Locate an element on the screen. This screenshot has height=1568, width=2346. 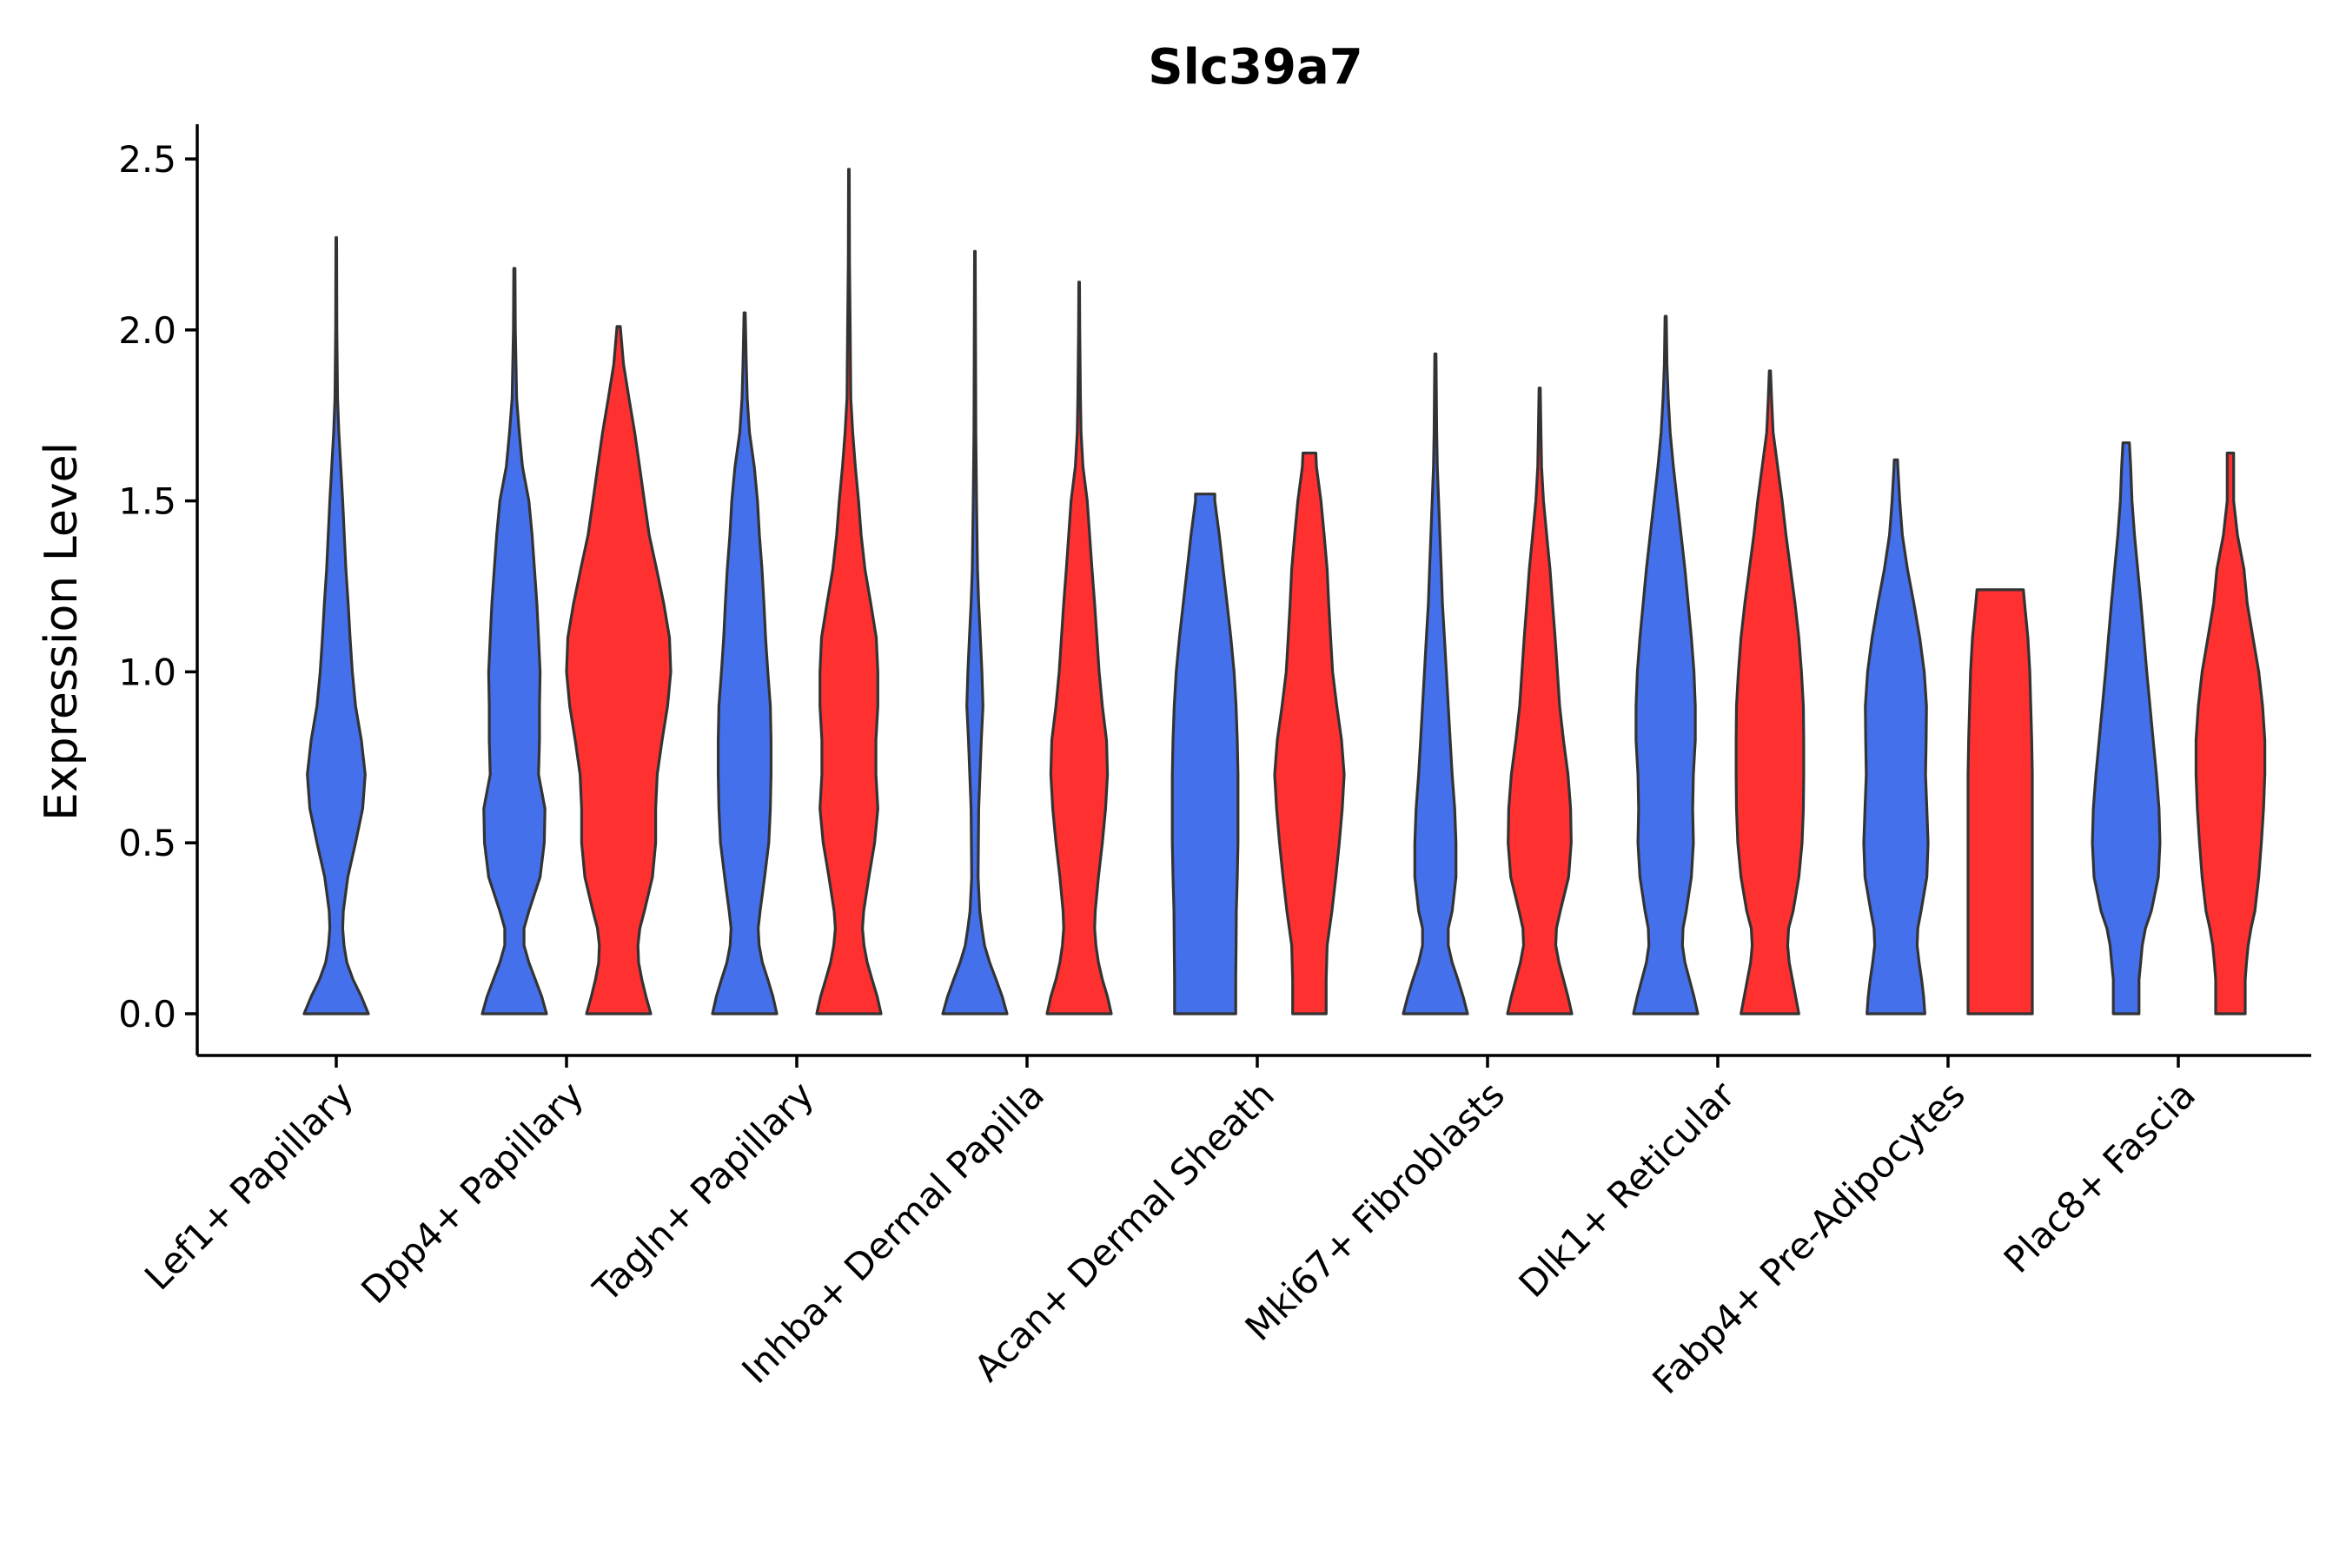
violin-3-red is located at coordinates (849, 592).